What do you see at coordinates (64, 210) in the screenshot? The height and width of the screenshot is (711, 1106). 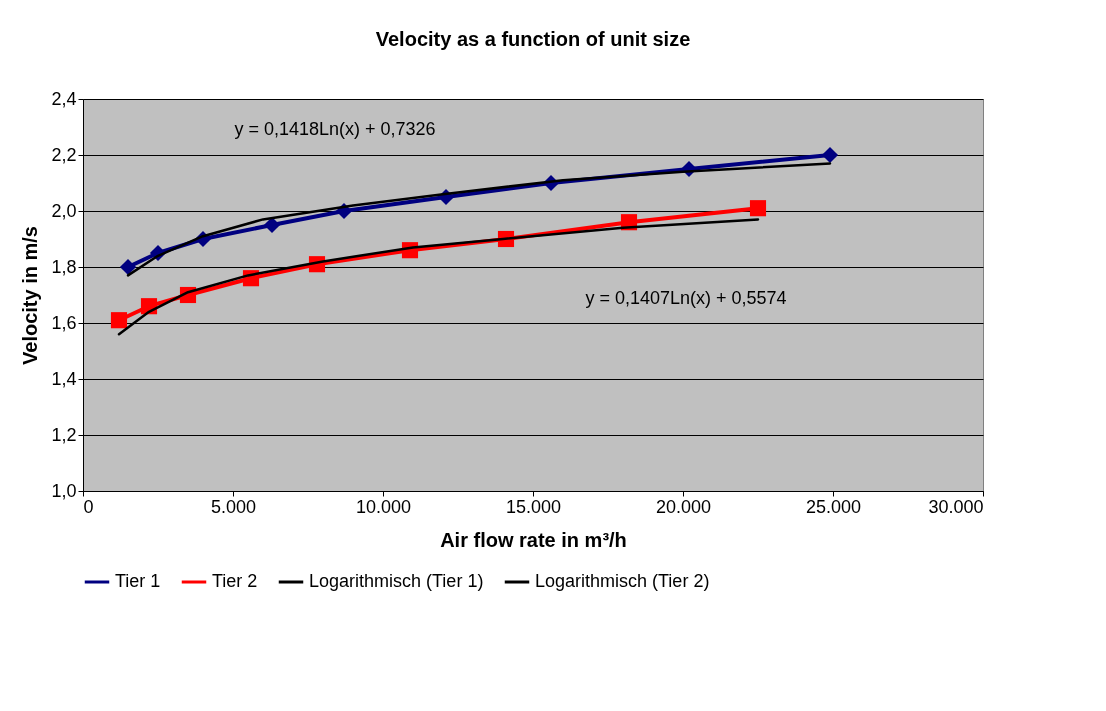 I see `y-tick-label: 2,0` at bounding box center [64, 210].